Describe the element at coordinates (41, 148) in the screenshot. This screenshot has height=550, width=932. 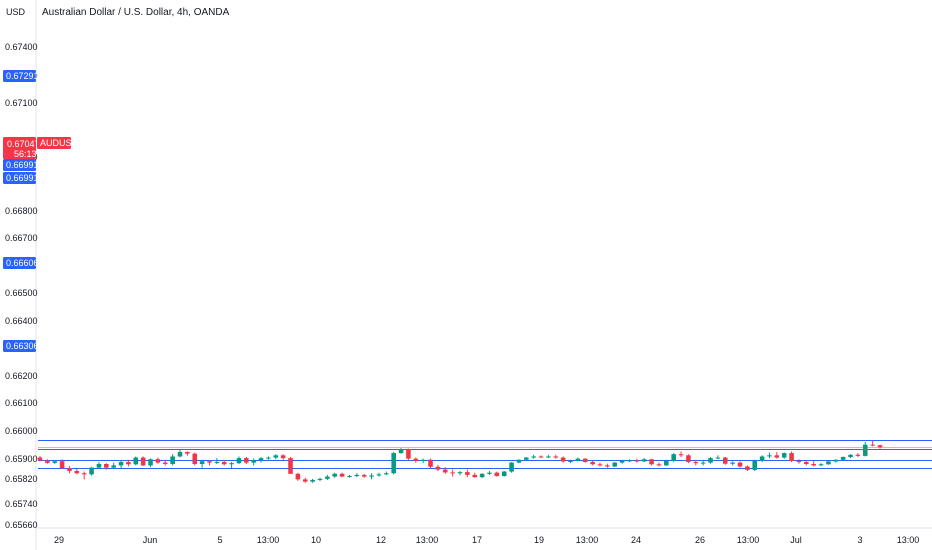
I see `current-price-tag: 0.67047 56:13 AUDUSD` at that location.